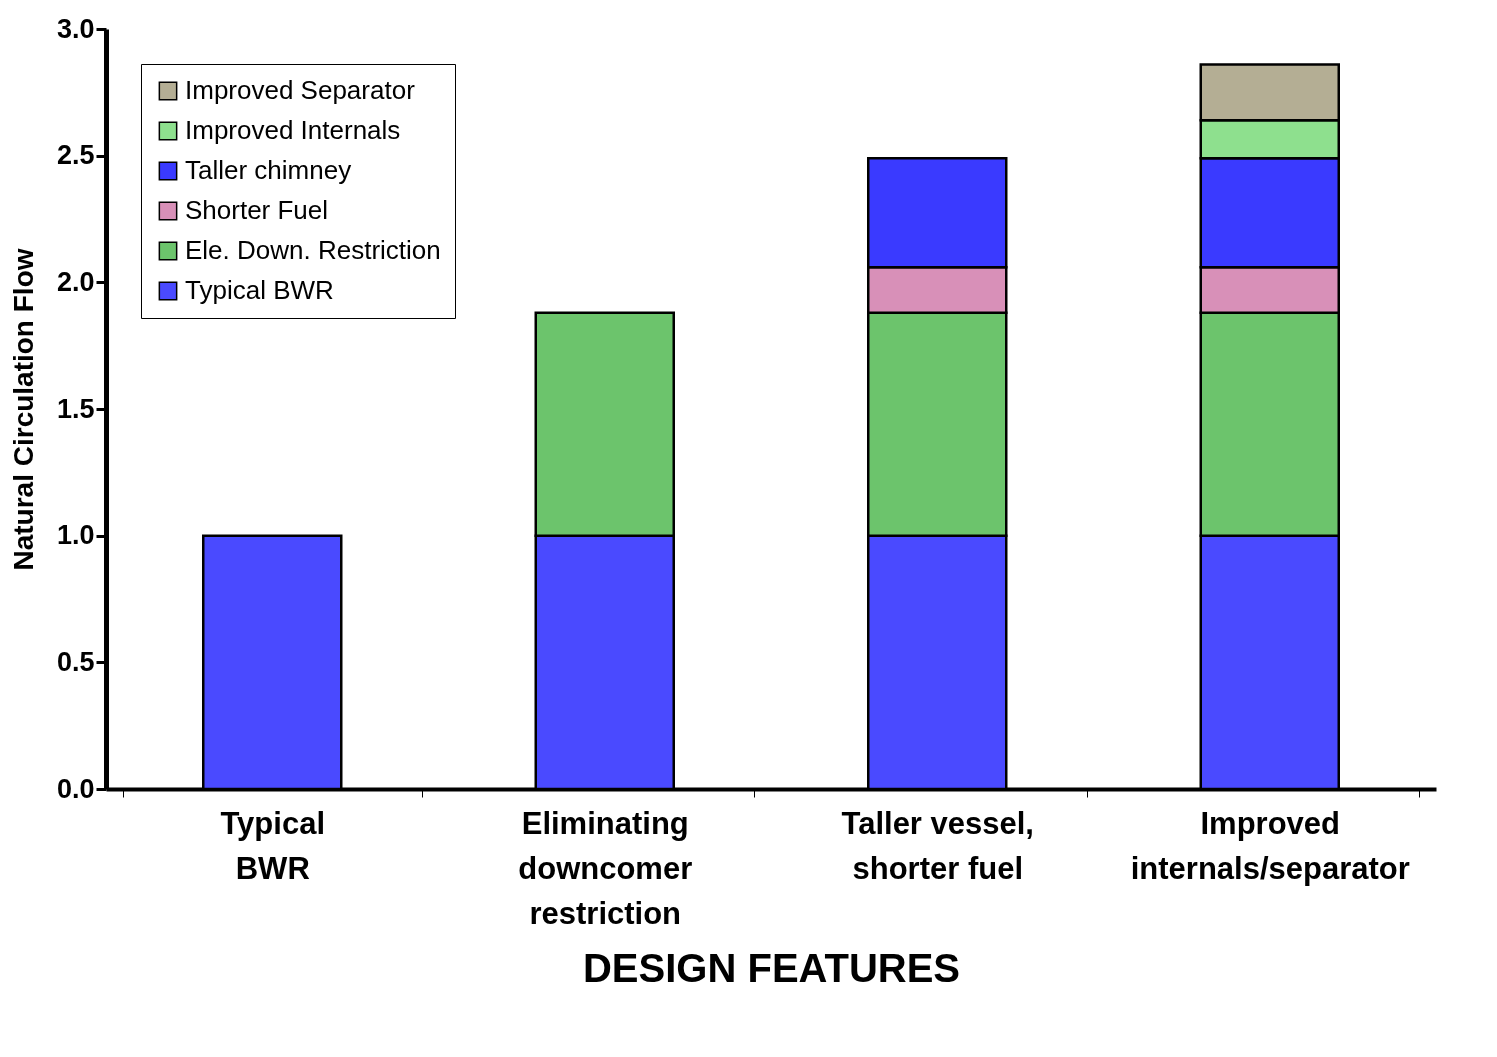 The width and height of the screenshot is (1497, 1057). What do you see at coordinates (273, 845) in the screenshot?
I see `x-tick-label: Typical BWR` at bounding box center [273, 845].